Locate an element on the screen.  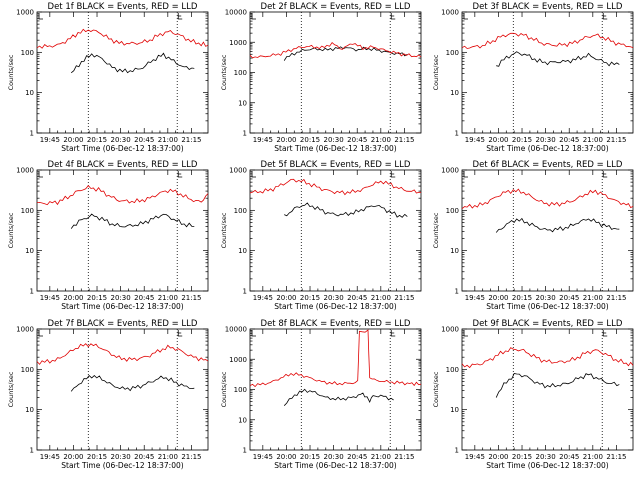
panel-title: Det 1f BLACK = Events, RED = LLD is located at coordinates (123, 7).